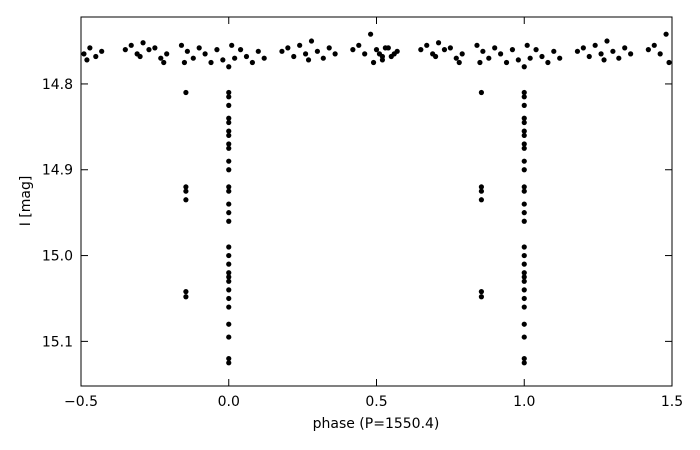 The image size is (700, 450). What do you see at coordinates (376, 424) in the screenshot?
I see `x-axis-label: phase (P=1550.4)` at bounding box center [376, 424].